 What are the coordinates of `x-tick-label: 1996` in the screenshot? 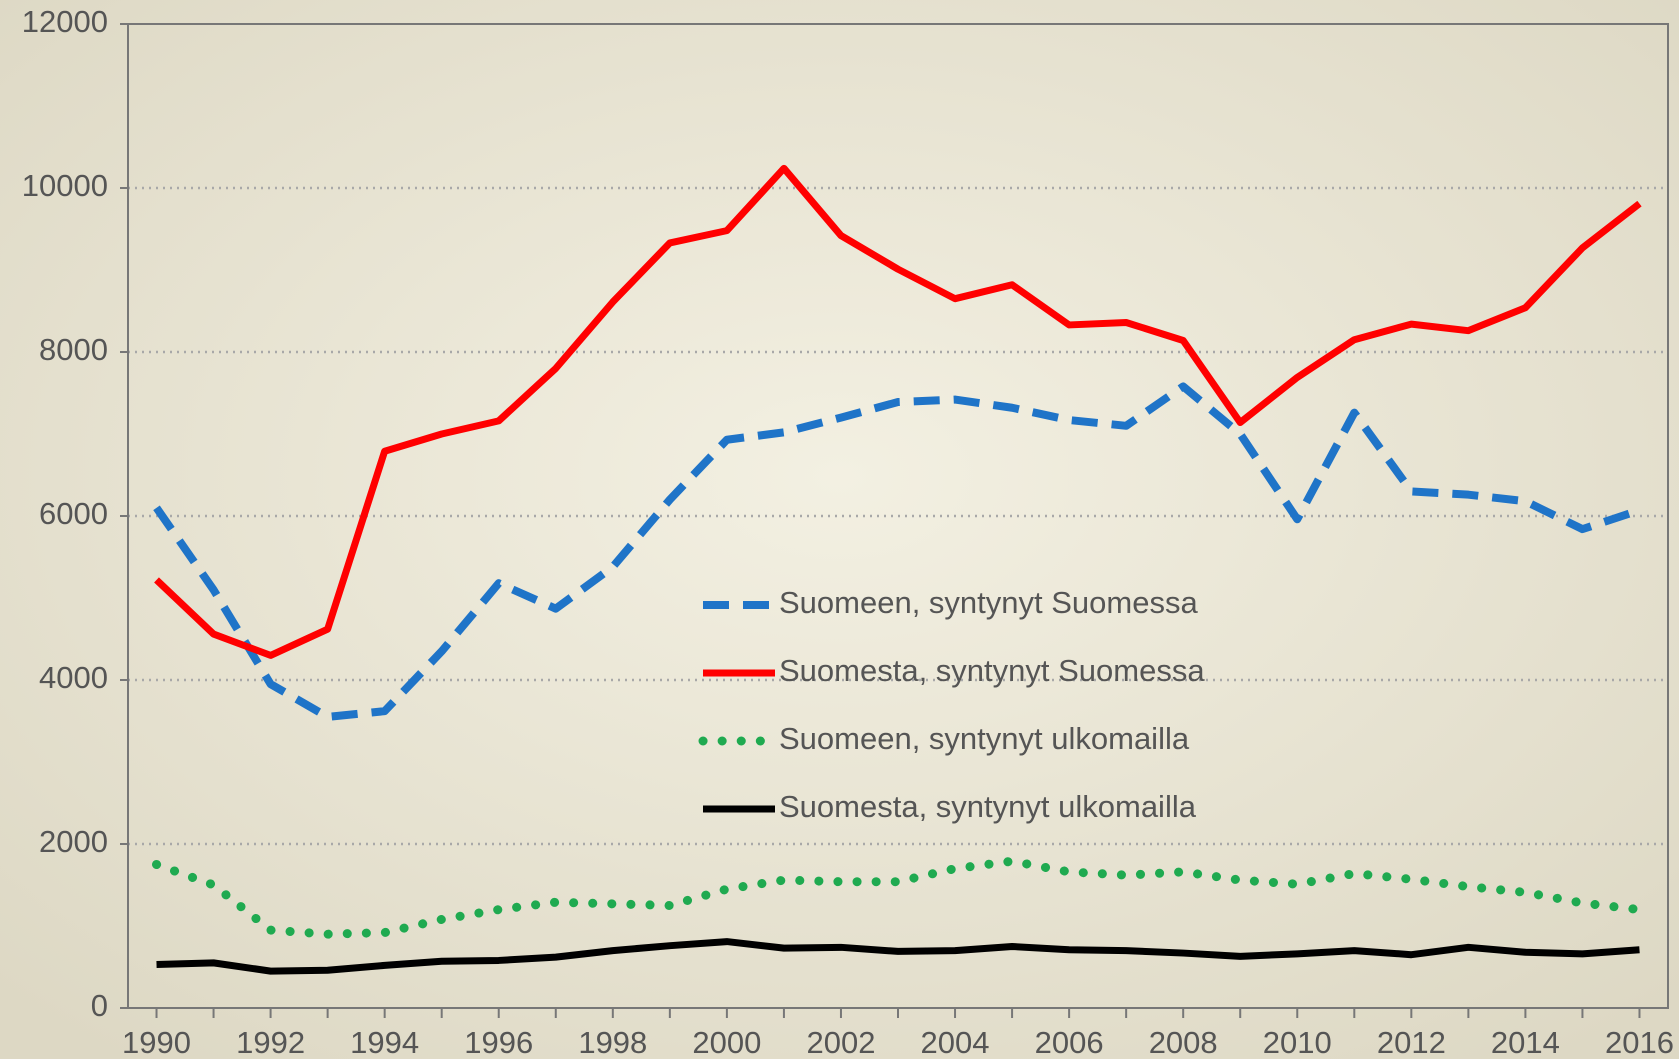 It's located at (498, 1042).